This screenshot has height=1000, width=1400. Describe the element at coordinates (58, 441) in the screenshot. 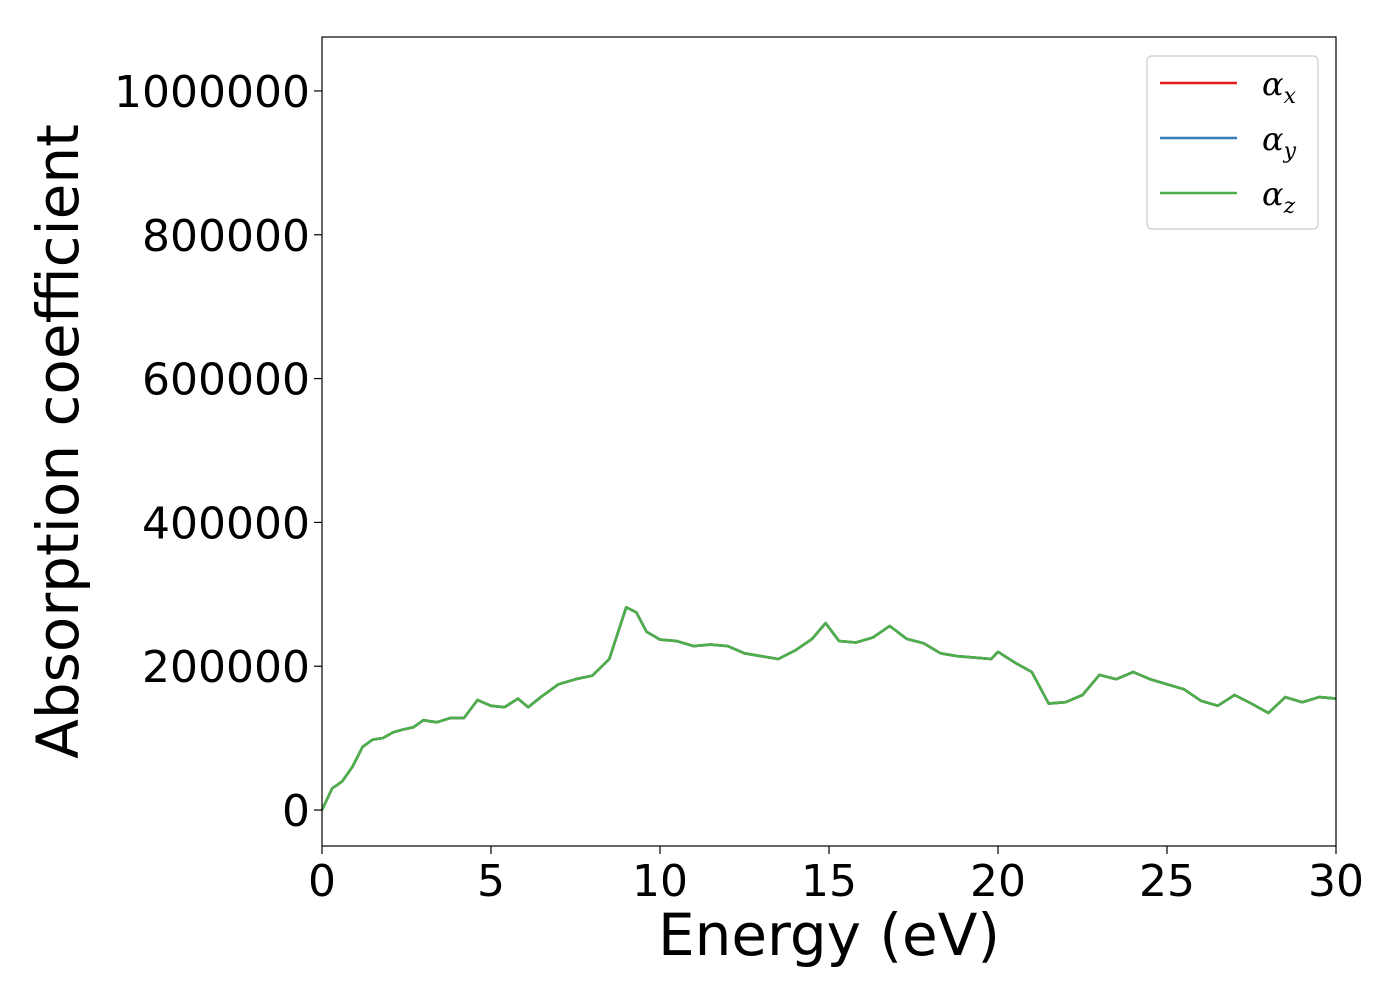

I see `y-axis-title: Absorption coefficient` at that location.